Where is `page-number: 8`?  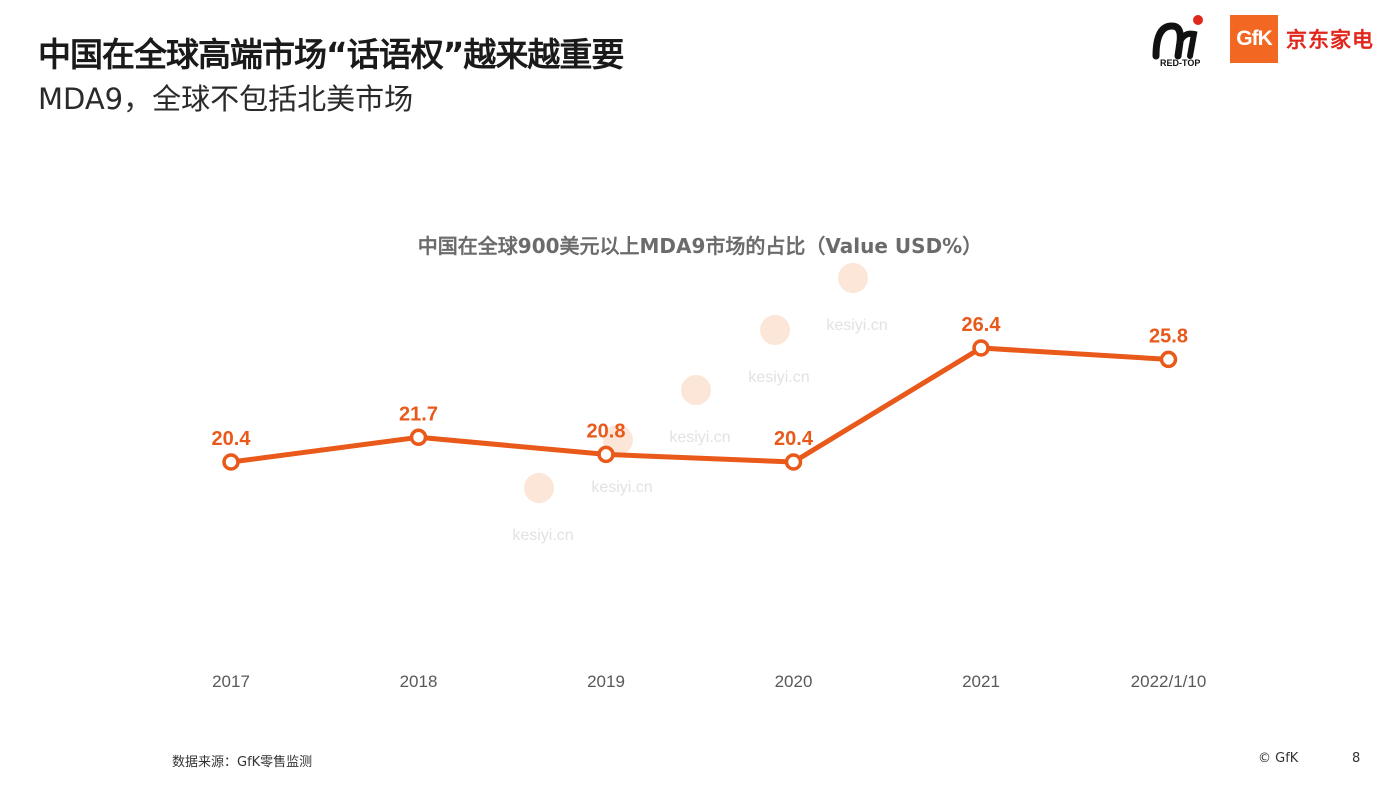
page-number: 8 is located at coordinates (1356, 758).